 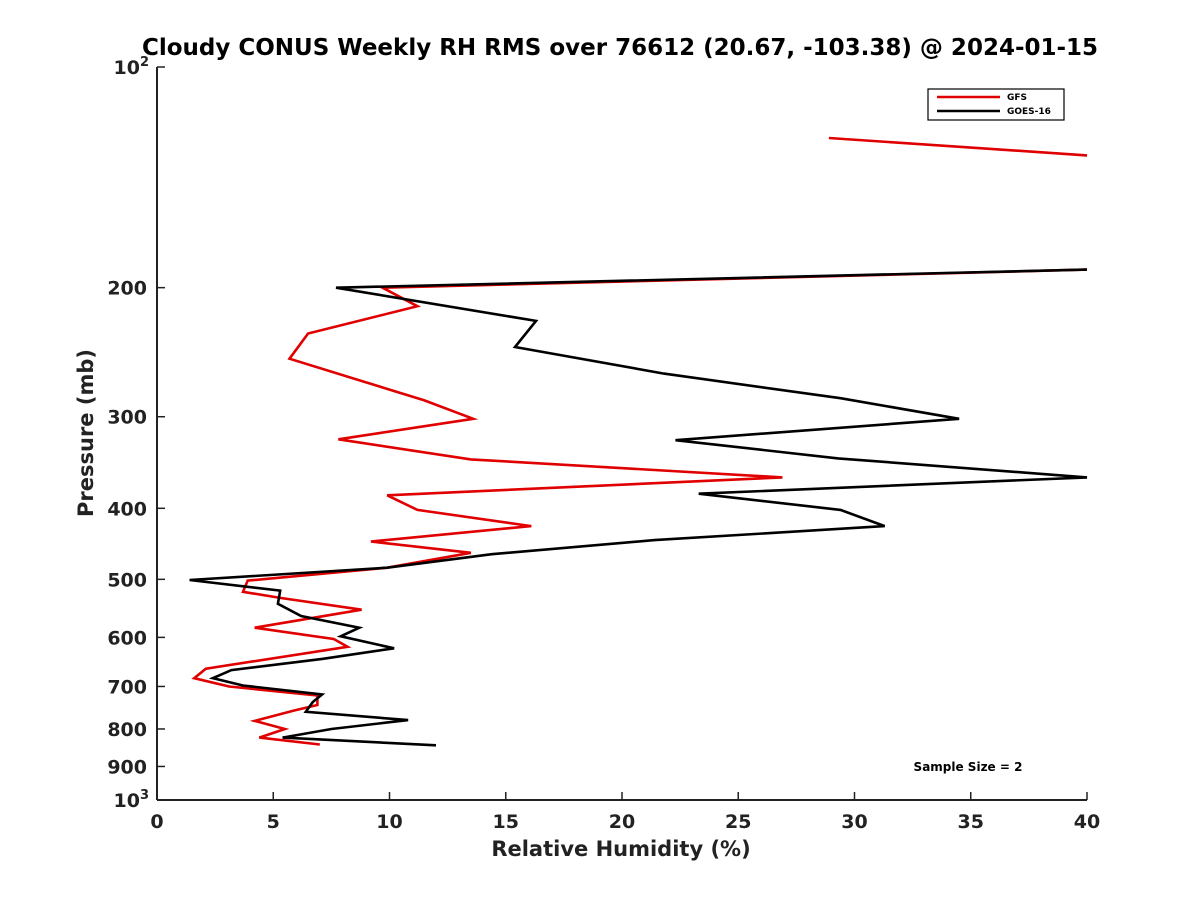 What do you see at coordinates (1017, 98) in the screenshot?
I see `legend-label-gfs: GFS` at bounding box center [1017, 98].